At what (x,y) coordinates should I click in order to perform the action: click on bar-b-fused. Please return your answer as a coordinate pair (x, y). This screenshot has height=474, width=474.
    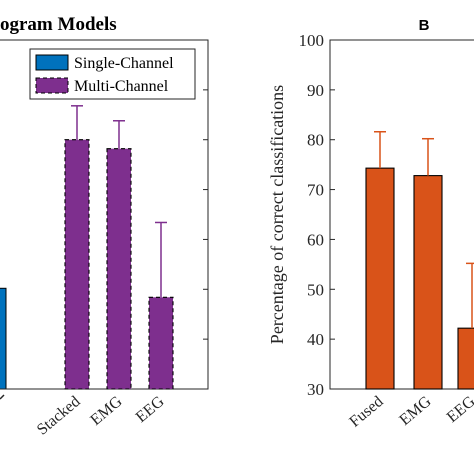
    Looking at the image, I should click on (380, 278).